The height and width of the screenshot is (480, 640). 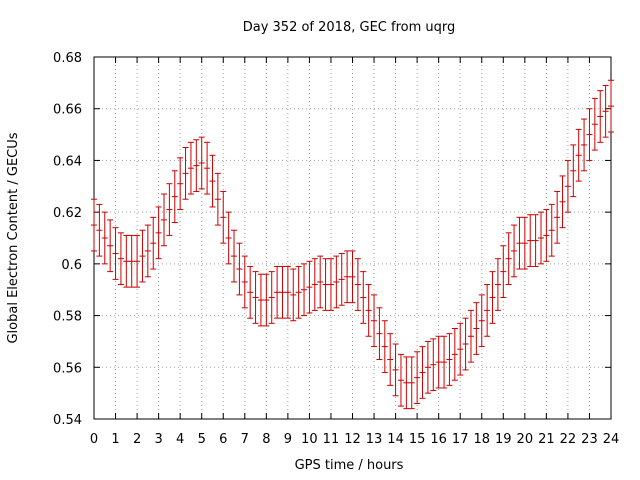 I want to click on y-tick-label: 0.58, so click(x=67, y=317).